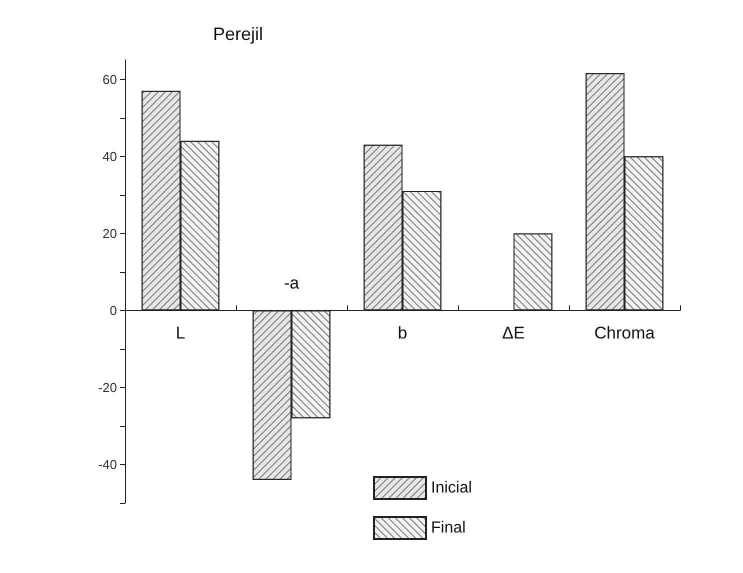 This screenshot has height=573, width=743. What do you see at coordinates (403, 332) in the screenshot?
I see `x-tick-label: b` at bounding box center [403, 332].